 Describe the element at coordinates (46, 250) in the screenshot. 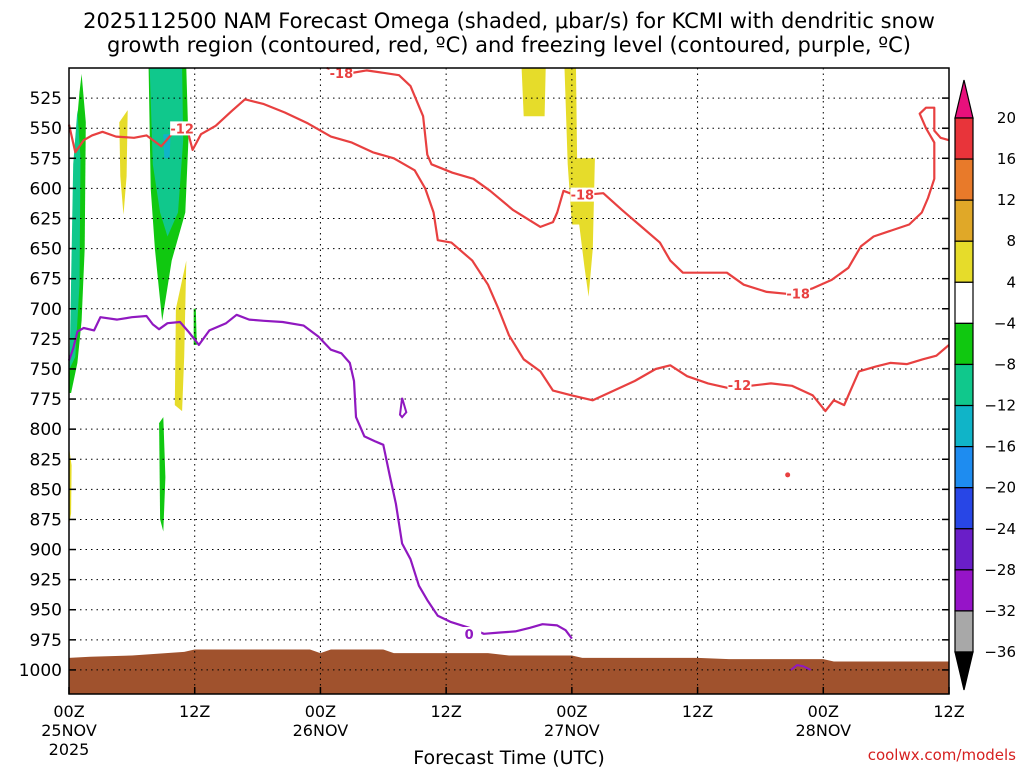

I see `y-tick-label-650: 650` at that location.